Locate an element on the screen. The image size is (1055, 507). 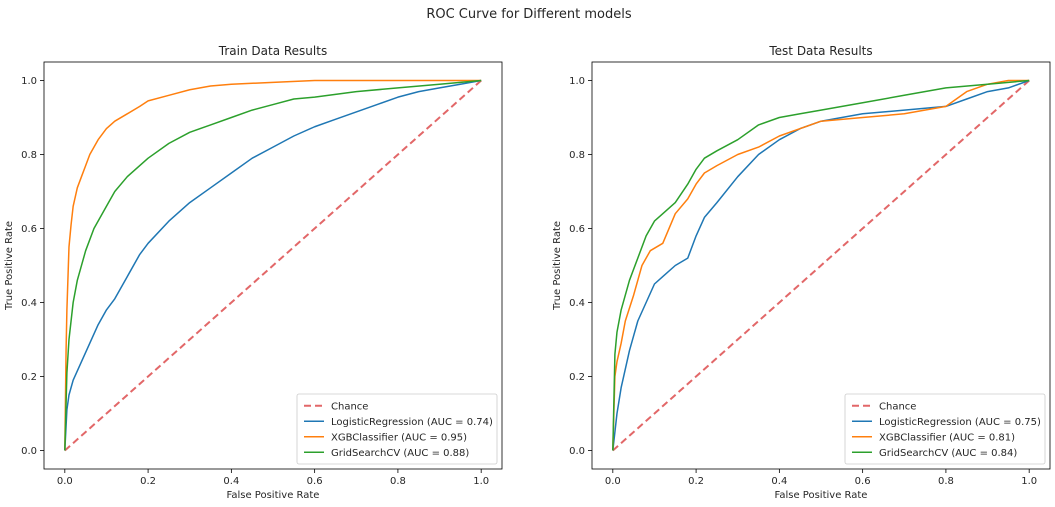
figure-title: ROC Curve for Different models is located at coordinates (529, 14).